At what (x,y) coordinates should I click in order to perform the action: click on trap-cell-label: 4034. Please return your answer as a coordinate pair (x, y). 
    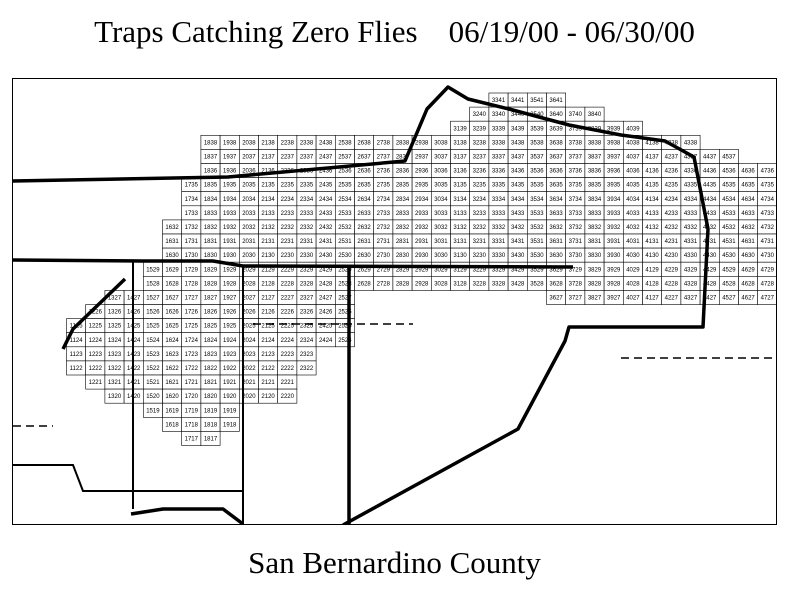
    Looking at the image, I should click on (633, 200).